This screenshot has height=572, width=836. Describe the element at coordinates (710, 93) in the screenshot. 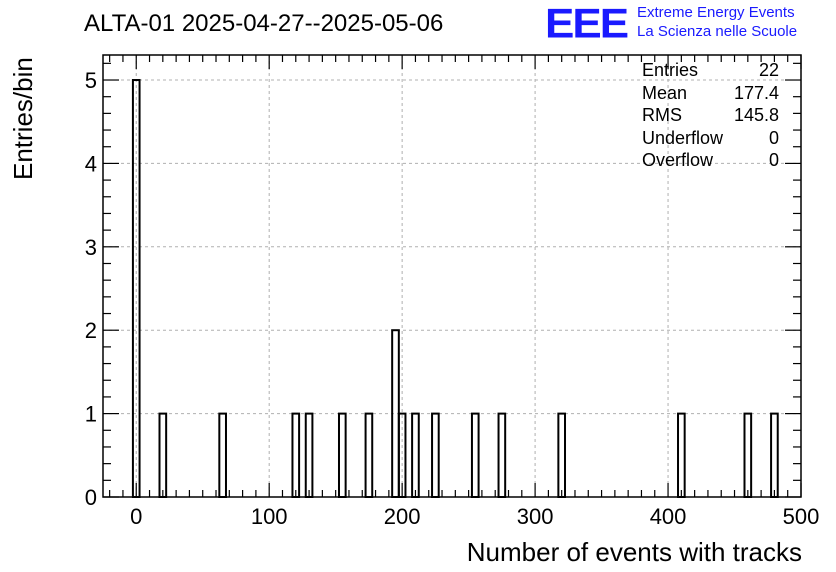

I see `stat-mean: Mean 177.4` at that location.